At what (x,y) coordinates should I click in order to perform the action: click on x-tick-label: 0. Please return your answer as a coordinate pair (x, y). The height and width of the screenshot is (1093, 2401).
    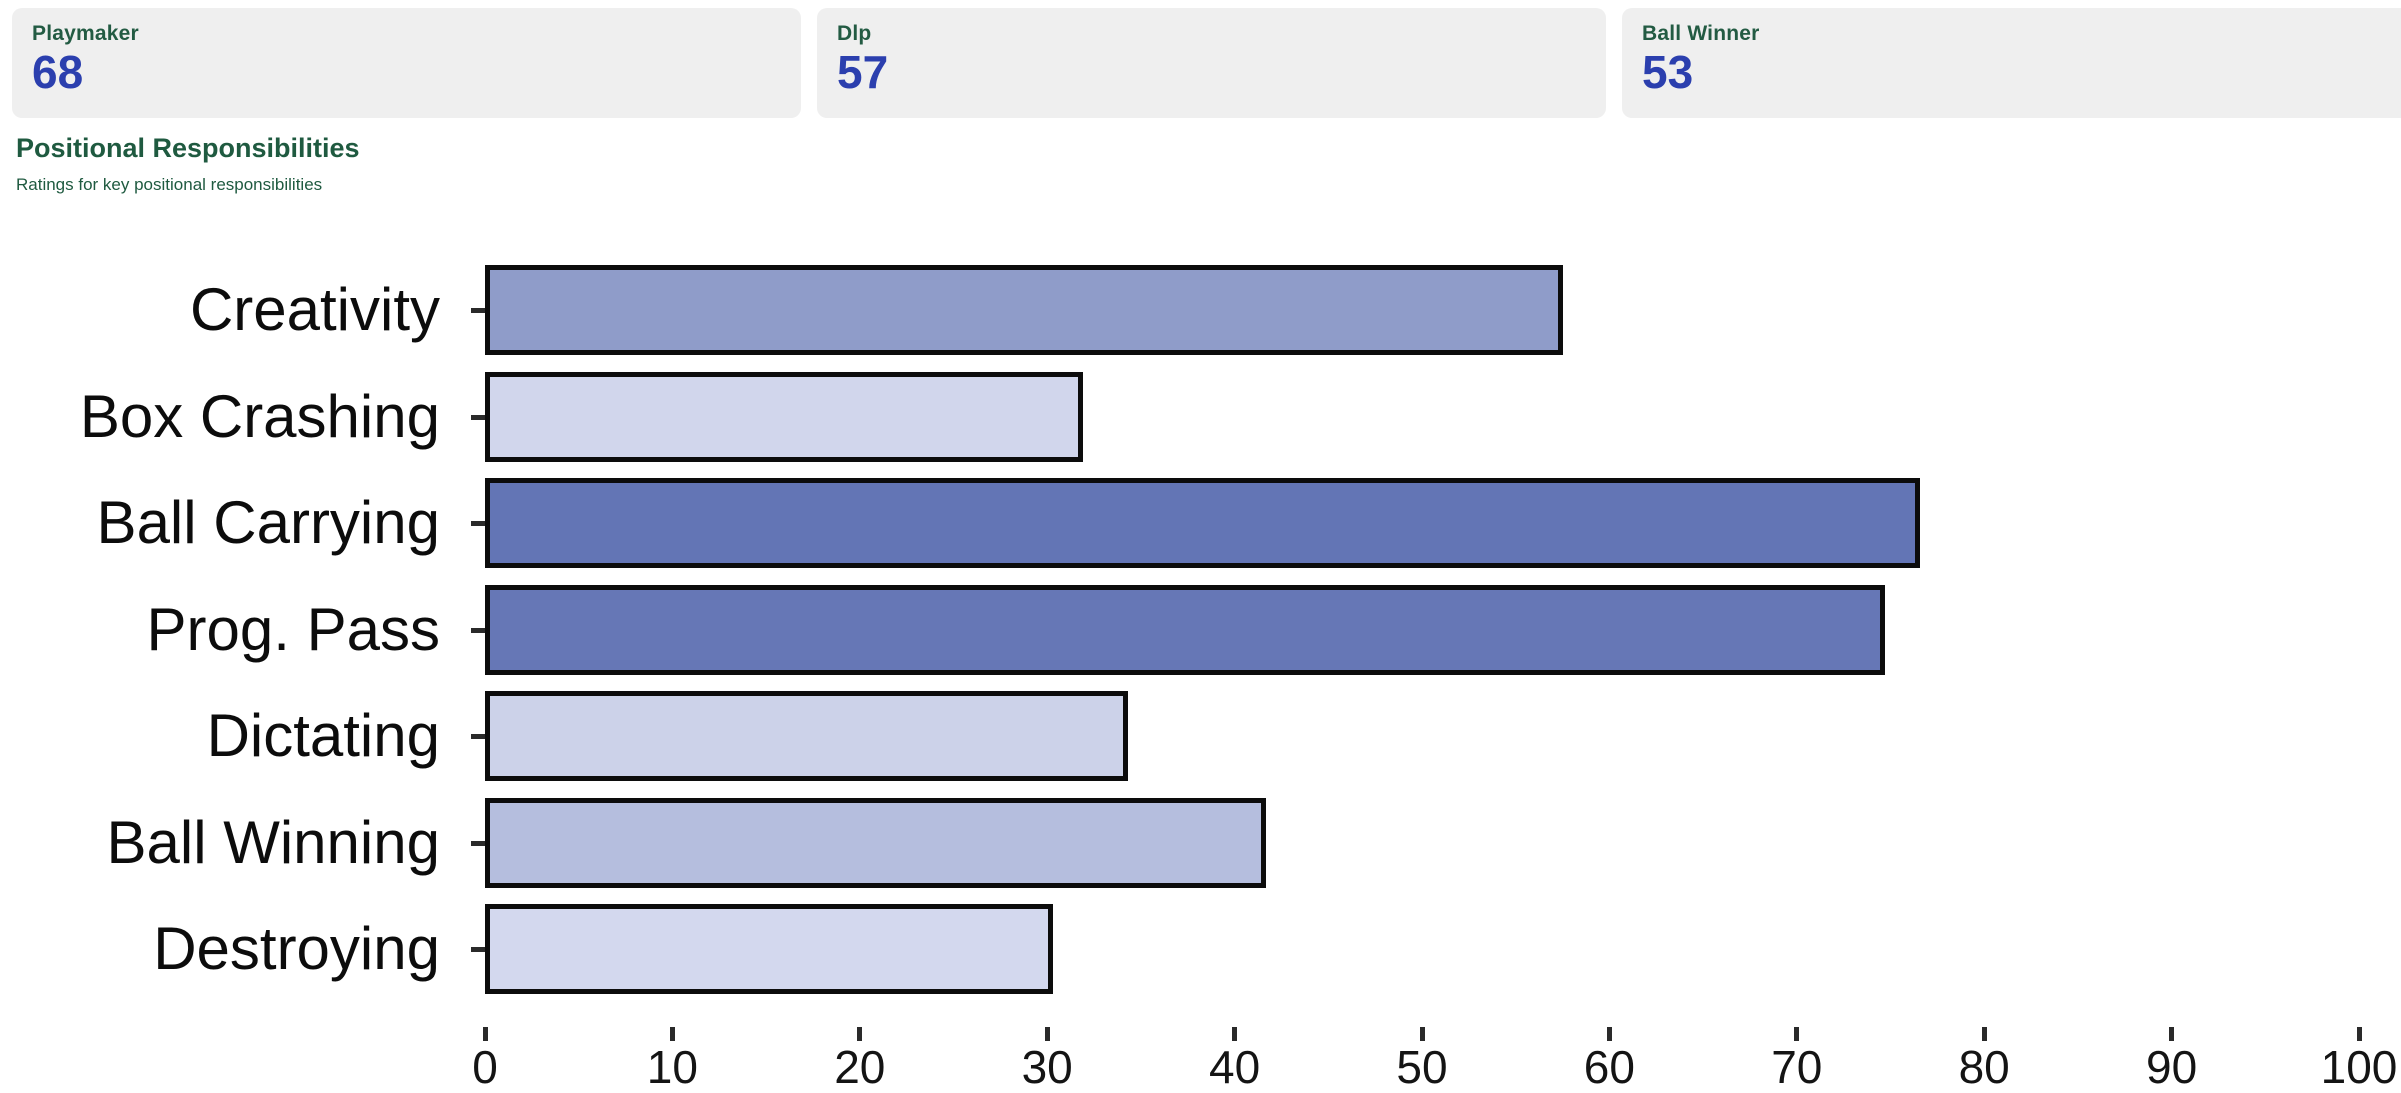
    Looking at the image, I should click on (485, 1067).